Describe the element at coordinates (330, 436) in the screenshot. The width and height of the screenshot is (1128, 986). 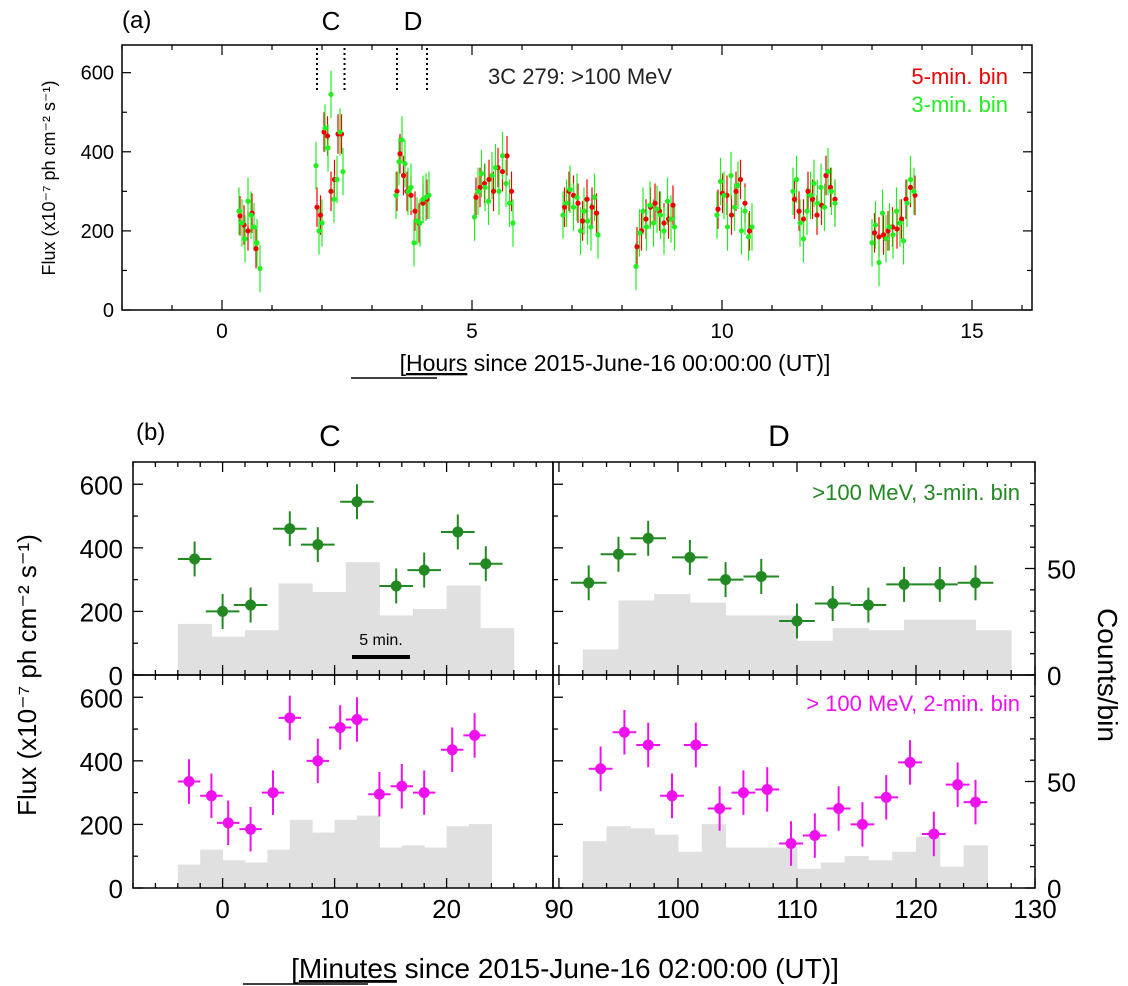
I see `panel-b-col-c: C` at that location.